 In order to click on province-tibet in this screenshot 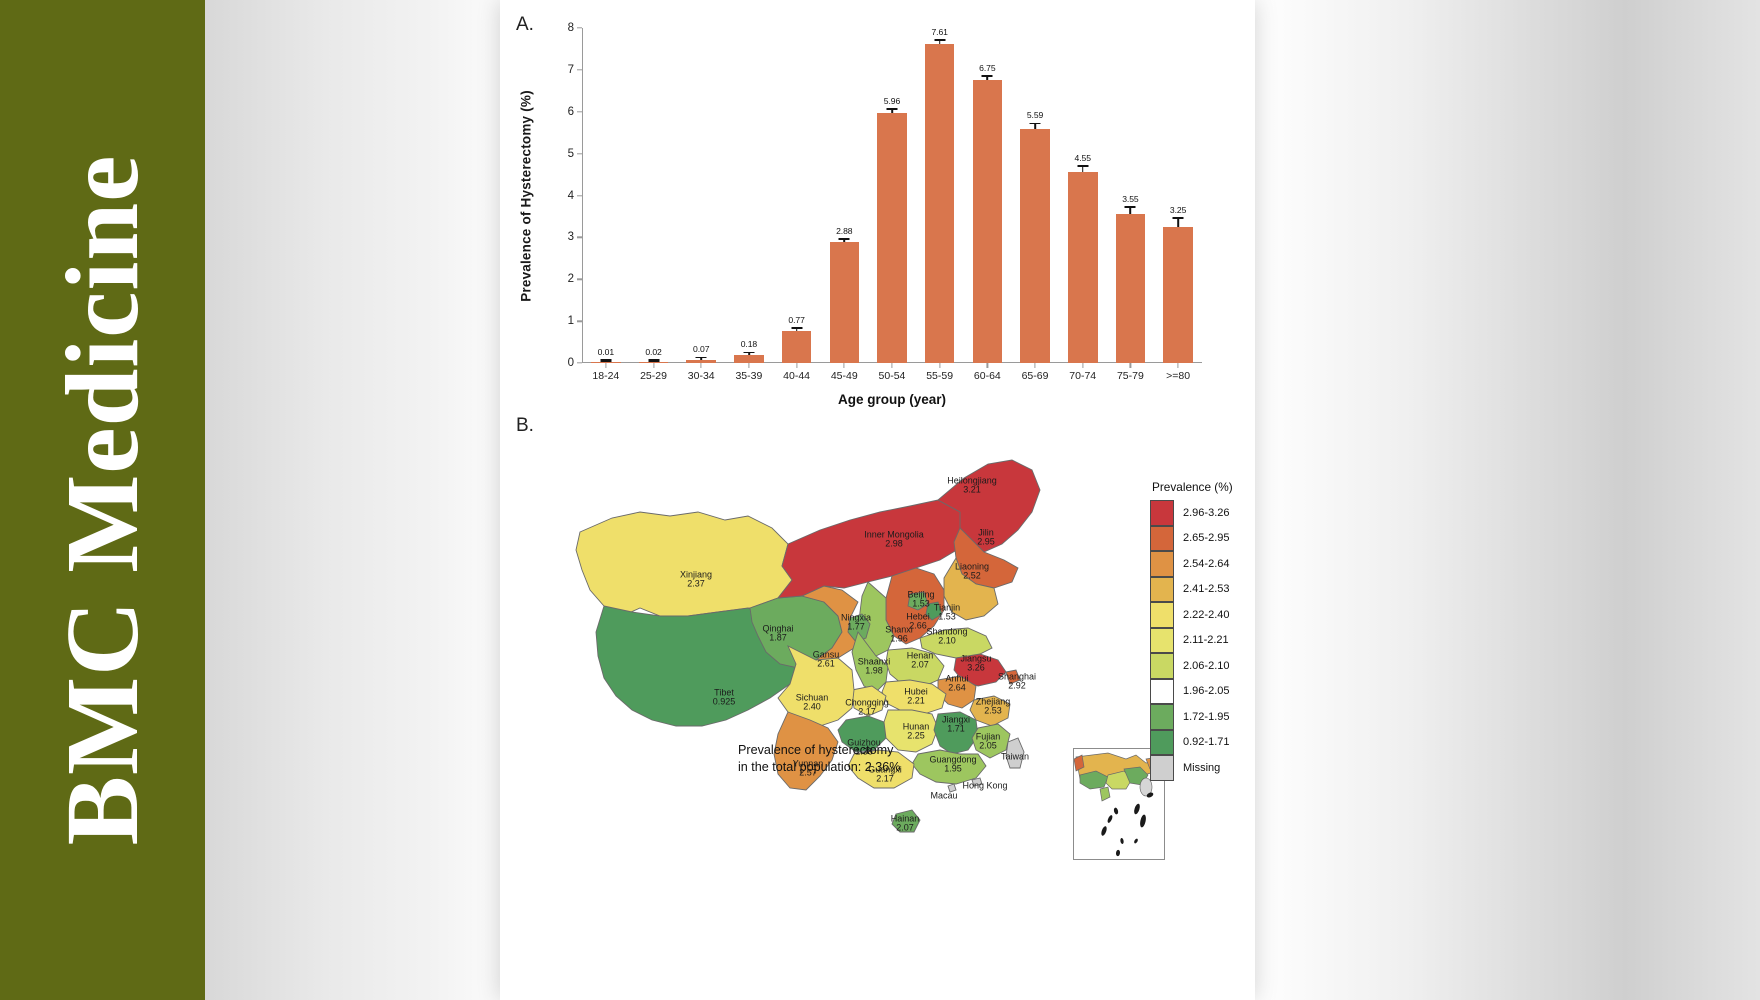, I will do `click(696, 666)`.